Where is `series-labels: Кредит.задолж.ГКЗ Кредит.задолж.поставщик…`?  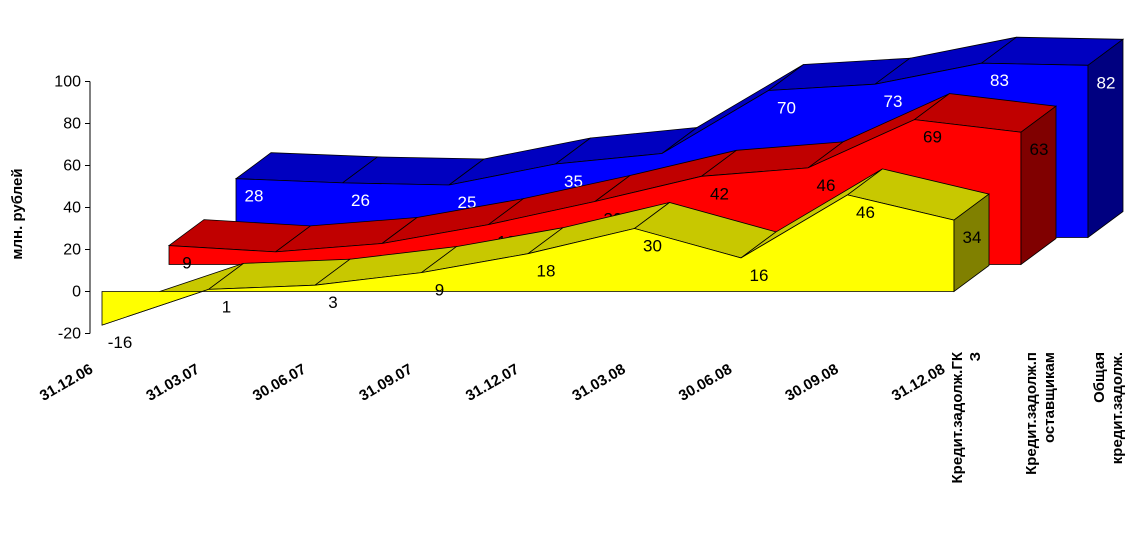 series-labels: Кредит.задолж.ГКЗ Кредит.задолж.поставщик… is located at coordinates (1037, 417).